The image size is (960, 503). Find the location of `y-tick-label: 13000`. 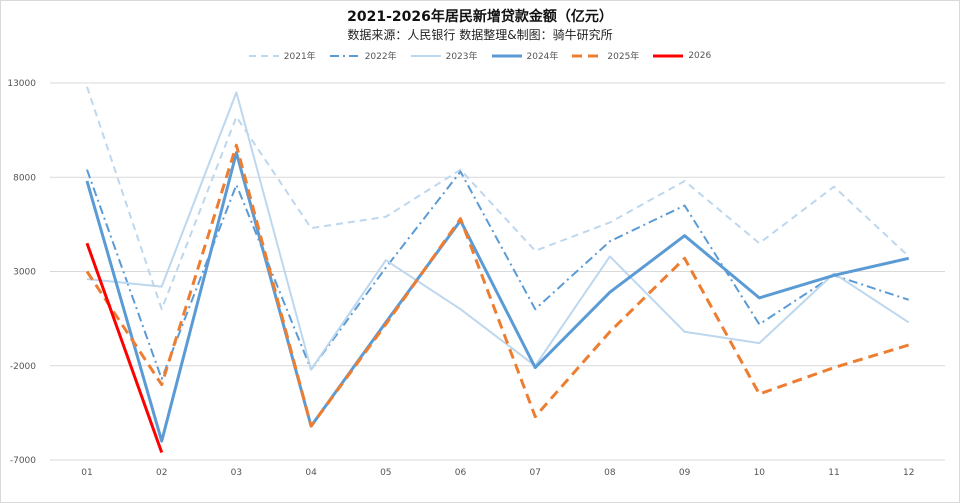

y-tick-label: 13000 is located at coordinates (21, 84).